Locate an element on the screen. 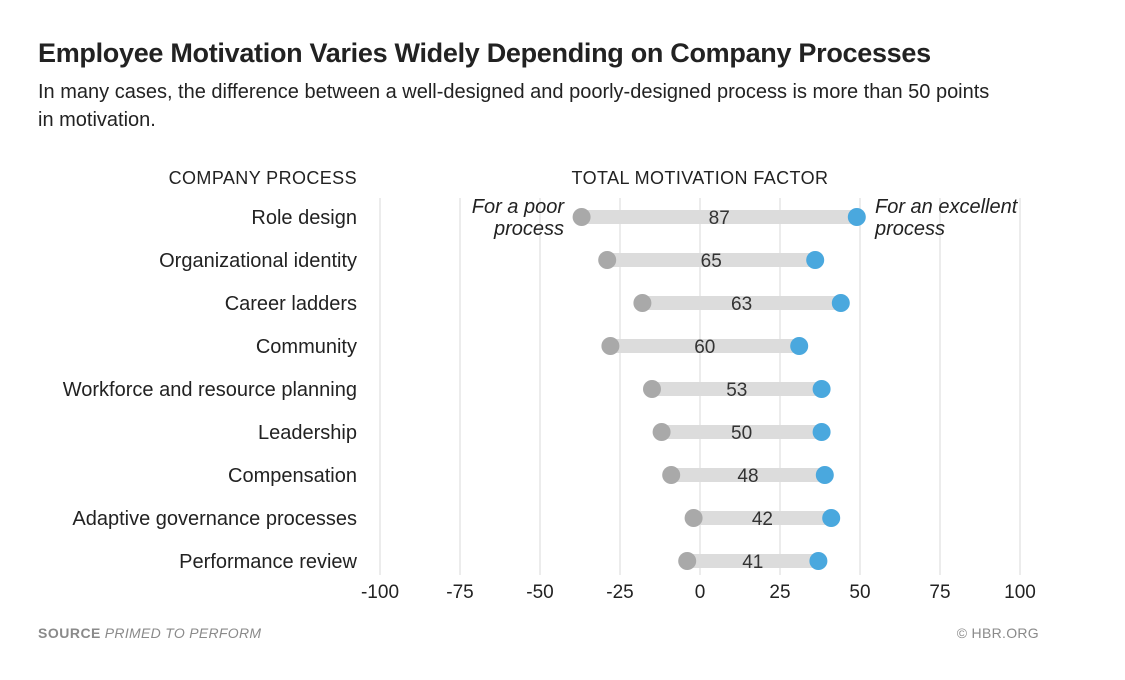  category-label: Organizational identity is located at coordinates (258, 261).